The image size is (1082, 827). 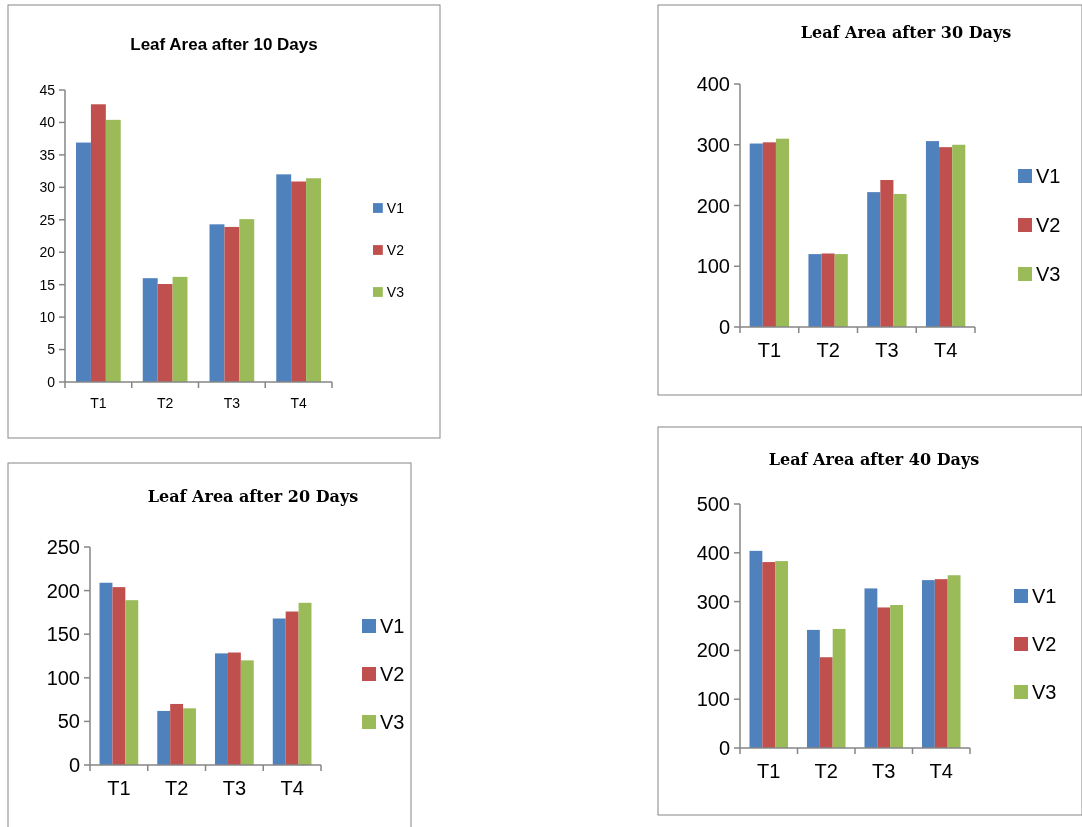 I want to click on y-tick-label: 15, so click(x=47, y=284).